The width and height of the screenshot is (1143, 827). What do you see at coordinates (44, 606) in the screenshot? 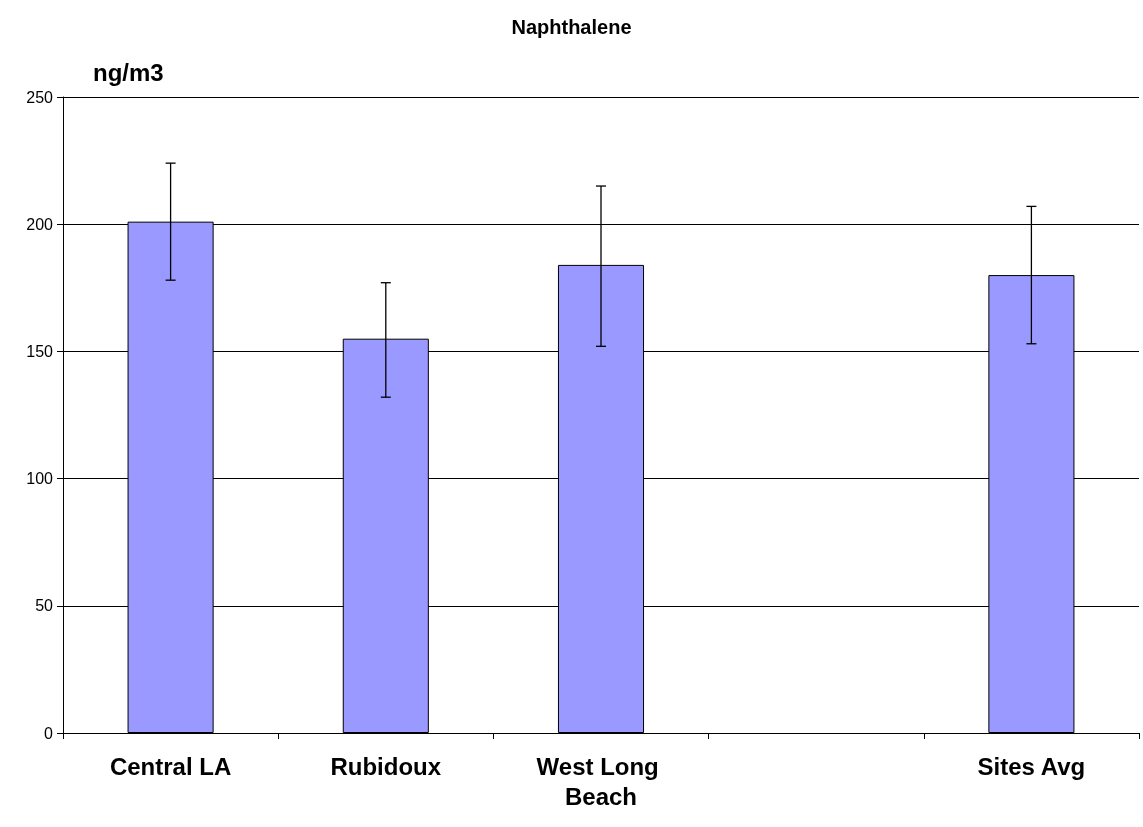
I see `y-tick-label: 50` at bounding box center [44, 606].